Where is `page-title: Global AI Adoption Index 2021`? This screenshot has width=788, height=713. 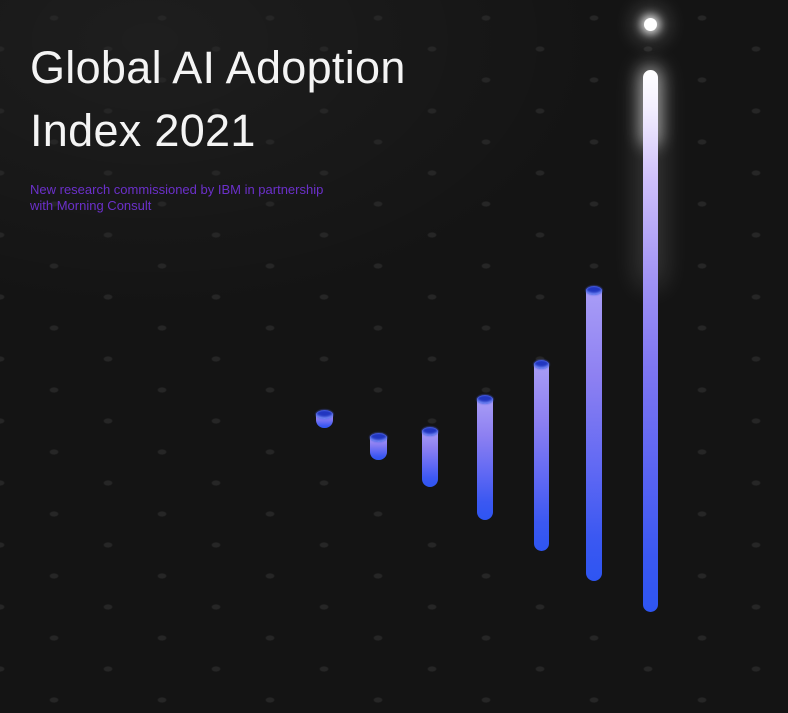 page-title: Global AI Adoption Index 2021 is located at coordinates (218, 99).